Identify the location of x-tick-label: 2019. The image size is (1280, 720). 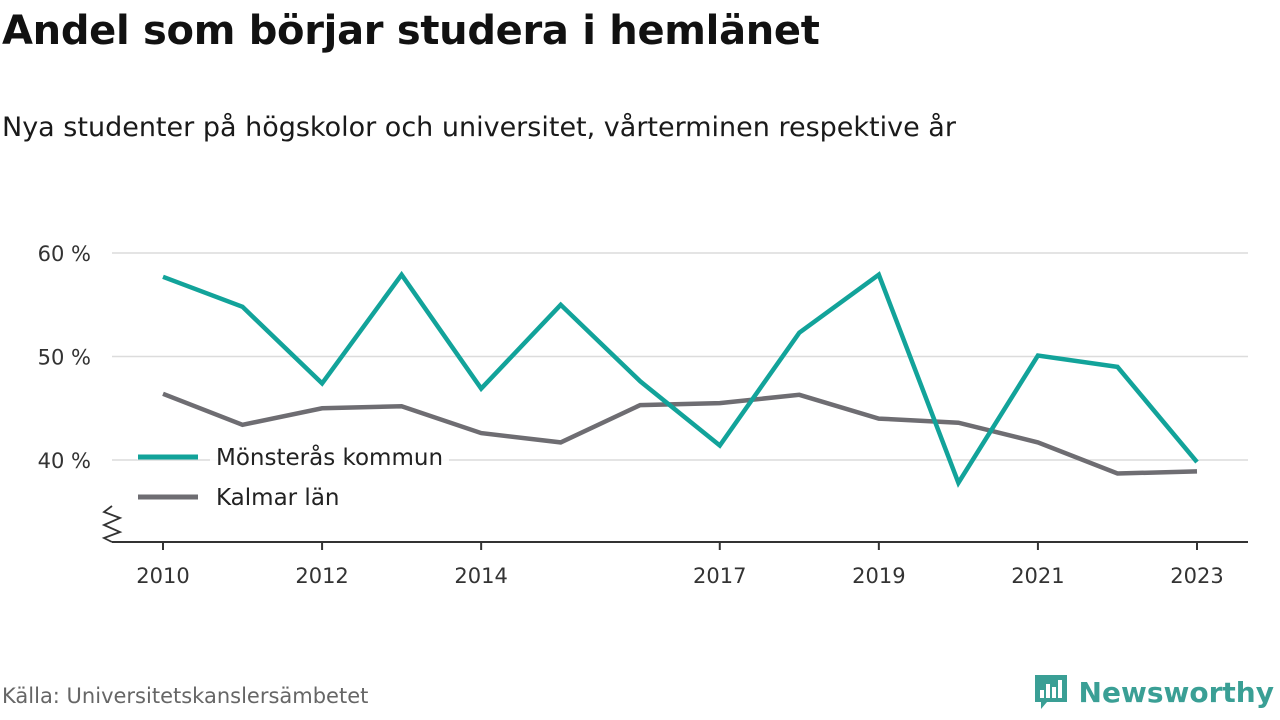
(878, 576).